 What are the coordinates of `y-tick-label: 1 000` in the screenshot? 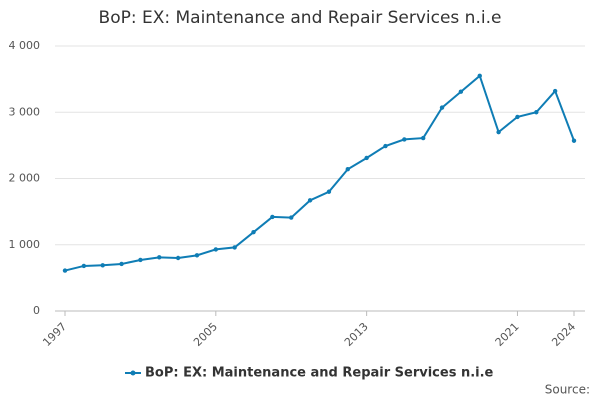 It's located at (25, 244).